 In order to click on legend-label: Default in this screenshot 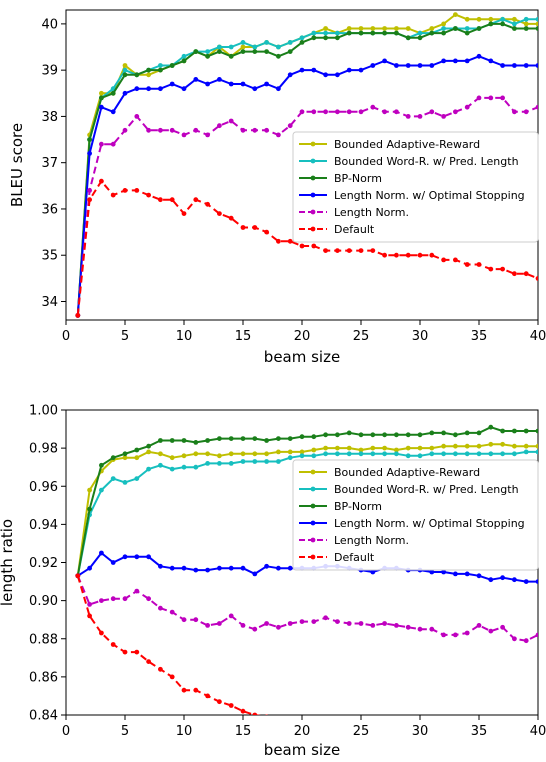, I will do `click(354, 557)`.